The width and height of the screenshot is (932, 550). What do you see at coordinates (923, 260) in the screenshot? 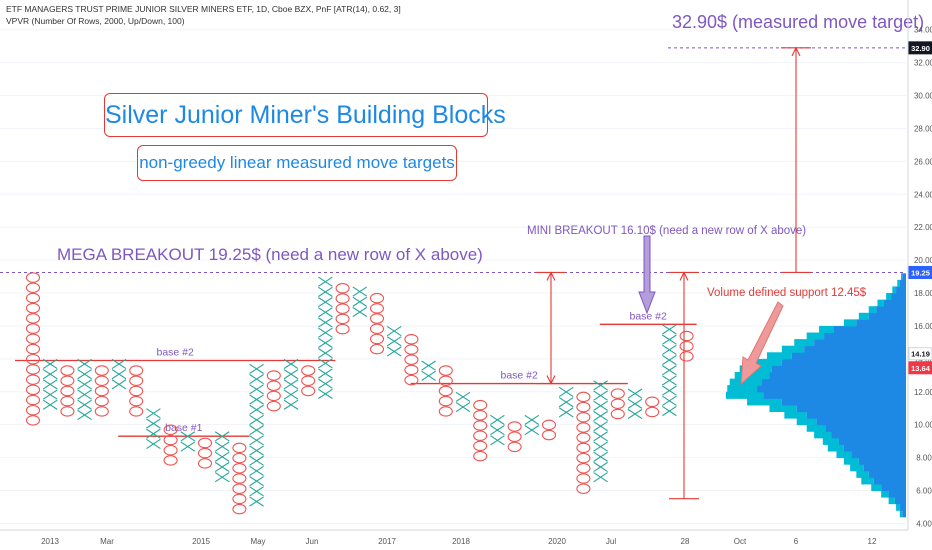
I see `y-tick-label: 20.00` at bounding box center [923, 260].